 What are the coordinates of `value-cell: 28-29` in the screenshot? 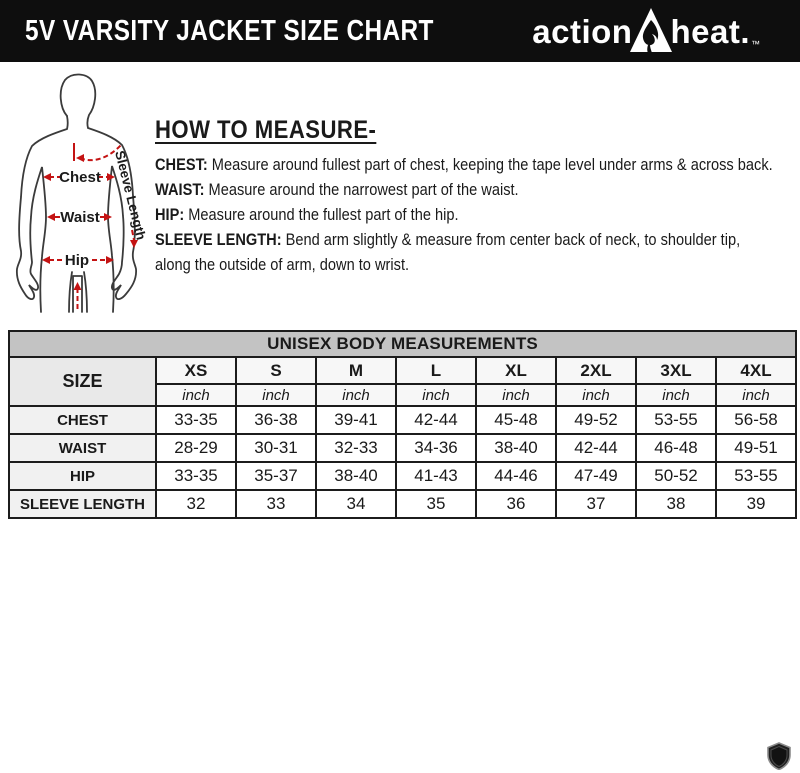 It's located at (196, 448).